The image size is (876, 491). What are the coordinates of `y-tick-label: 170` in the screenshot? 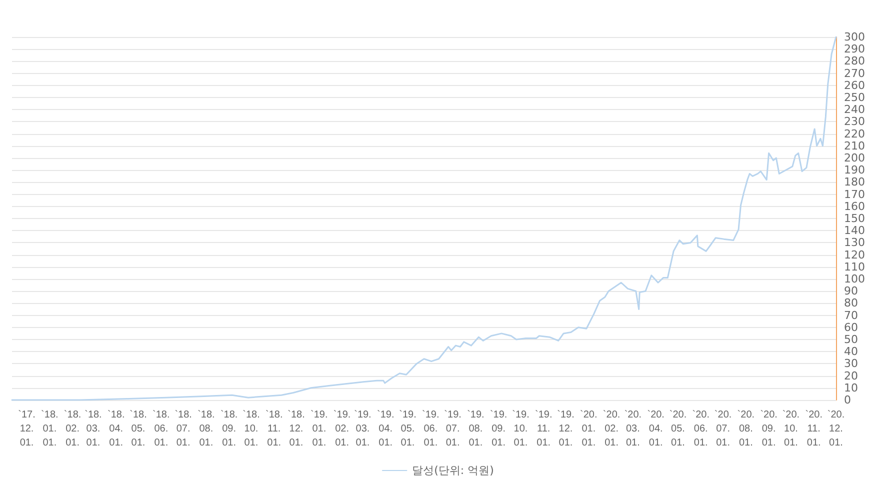 It's located at (854, 194).